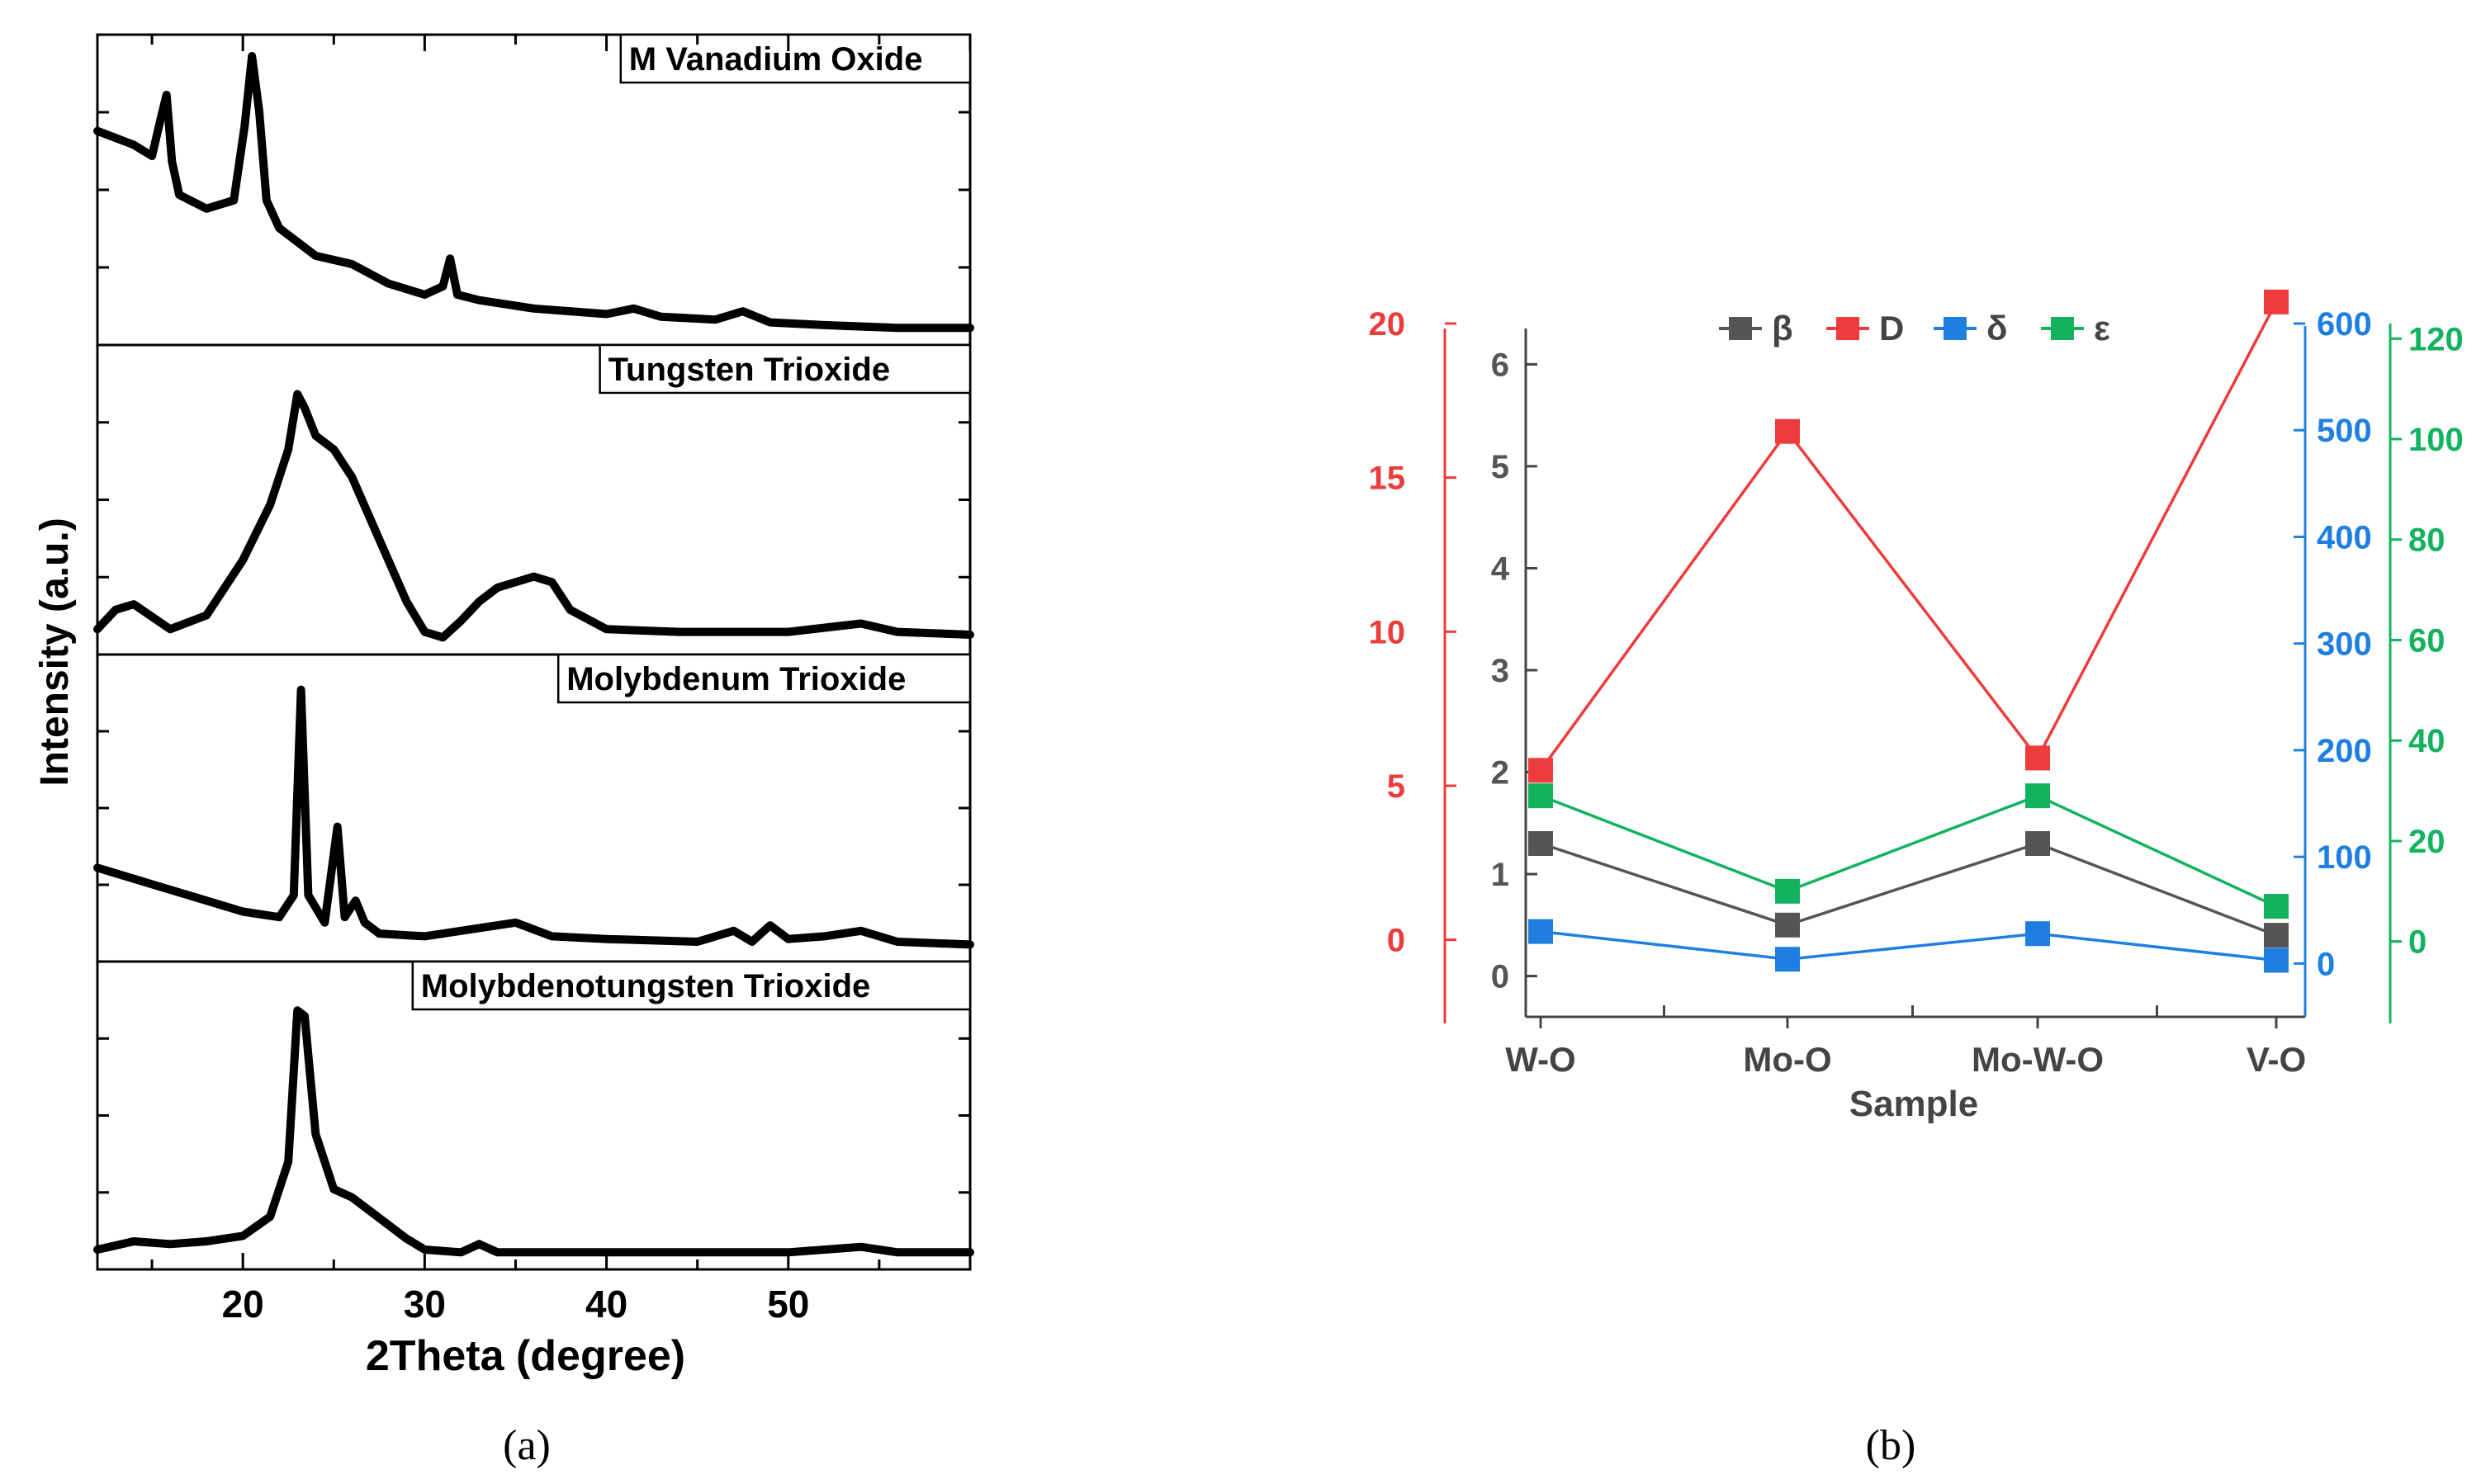 This screenshot has width=2481, height=1484. Describe the element at coordinates (736, 679) in the screenshot. I see `pattern-label: Molybdenum Trioxide` at that location.